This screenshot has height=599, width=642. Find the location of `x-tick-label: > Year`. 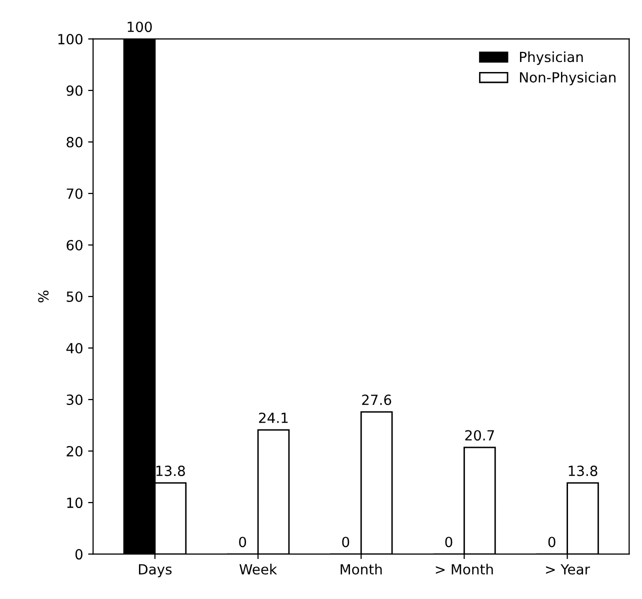

x-tick-label: > Year is located at coordinates (568, 569).